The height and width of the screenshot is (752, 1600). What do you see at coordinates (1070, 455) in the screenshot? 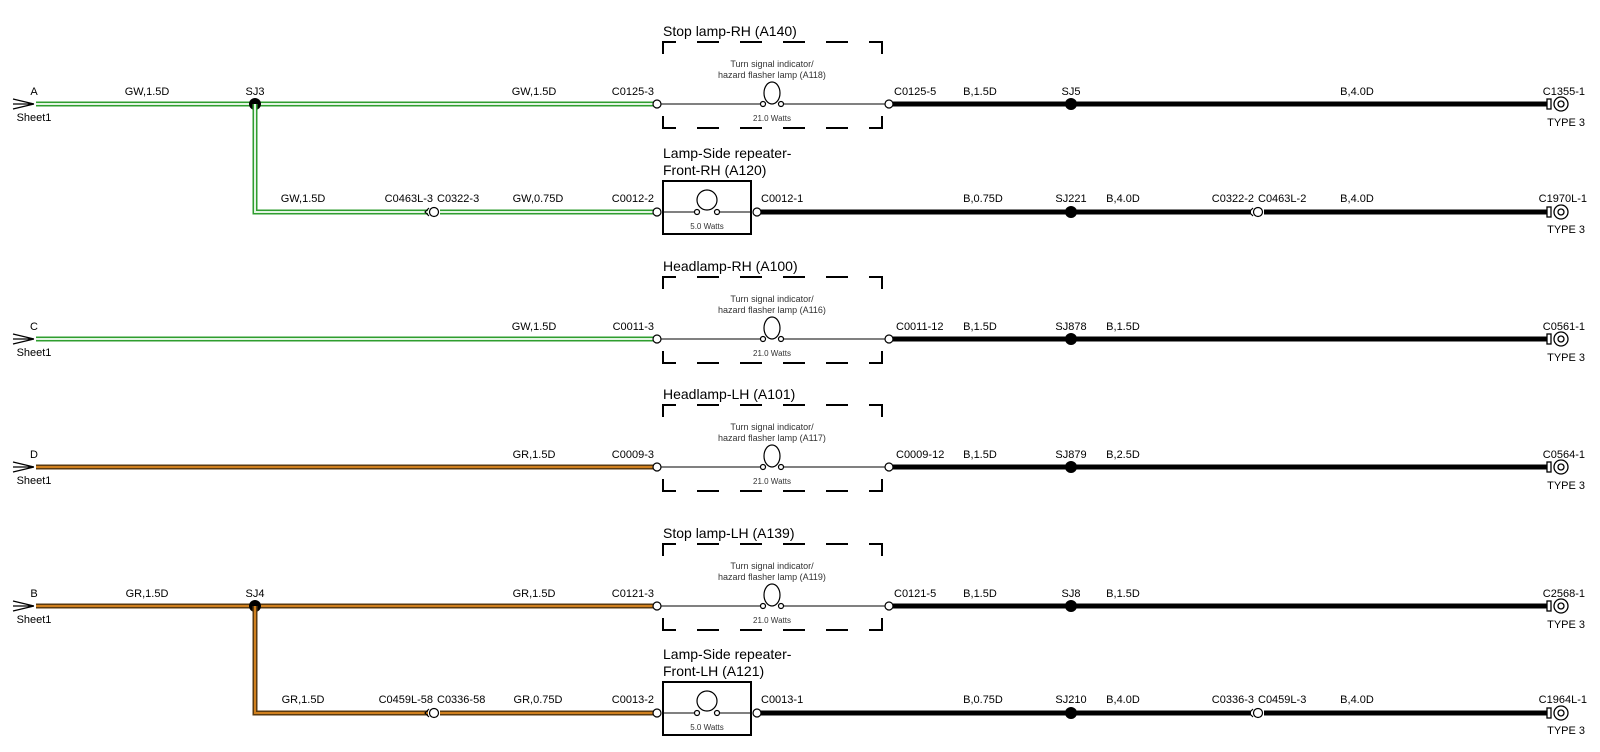
I see `splice-label: SJ879` at bounding box center [1070, 455].